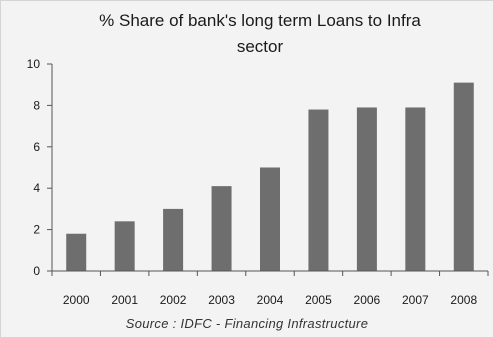  What do you see at coordinates (247, 323) in the screenshot?
I see `source-note: Source : IDFC - Financing Infrastructure` at bounding box center [247, 323].